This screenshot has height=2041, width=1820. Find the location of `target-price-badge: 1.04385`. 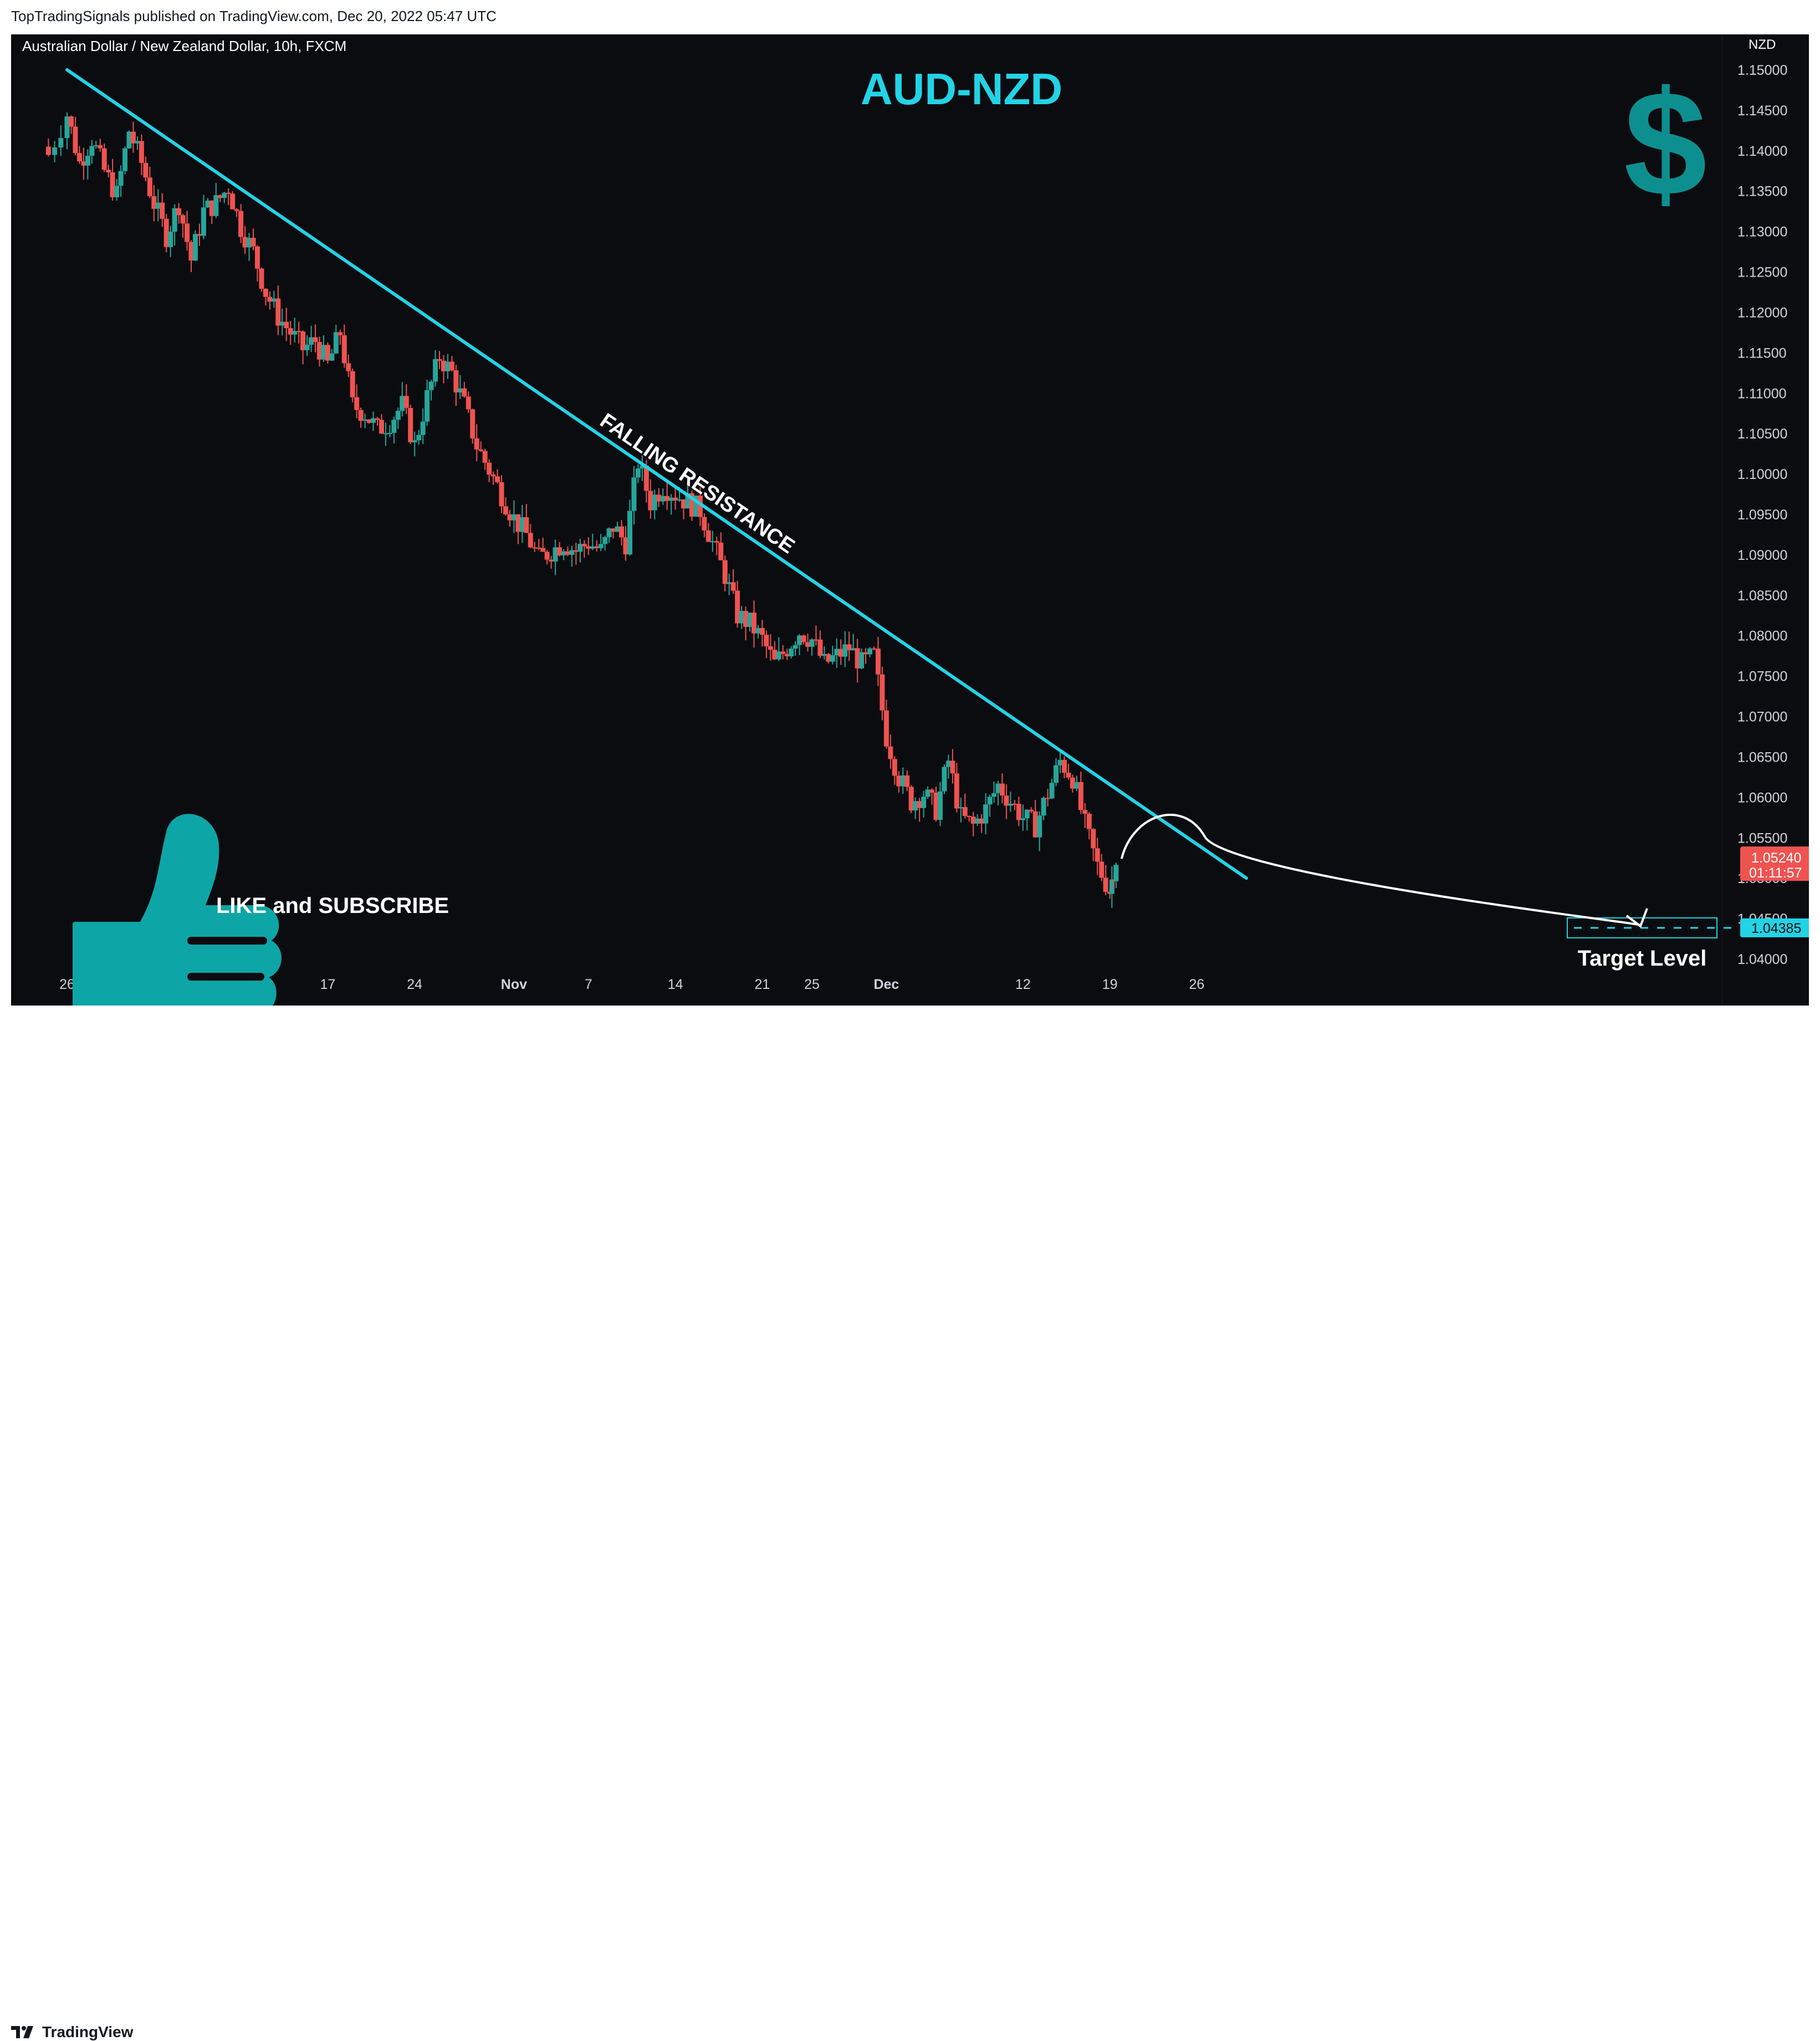

target-price-badge: 1.04385 is located at coordinates (1780, 927).